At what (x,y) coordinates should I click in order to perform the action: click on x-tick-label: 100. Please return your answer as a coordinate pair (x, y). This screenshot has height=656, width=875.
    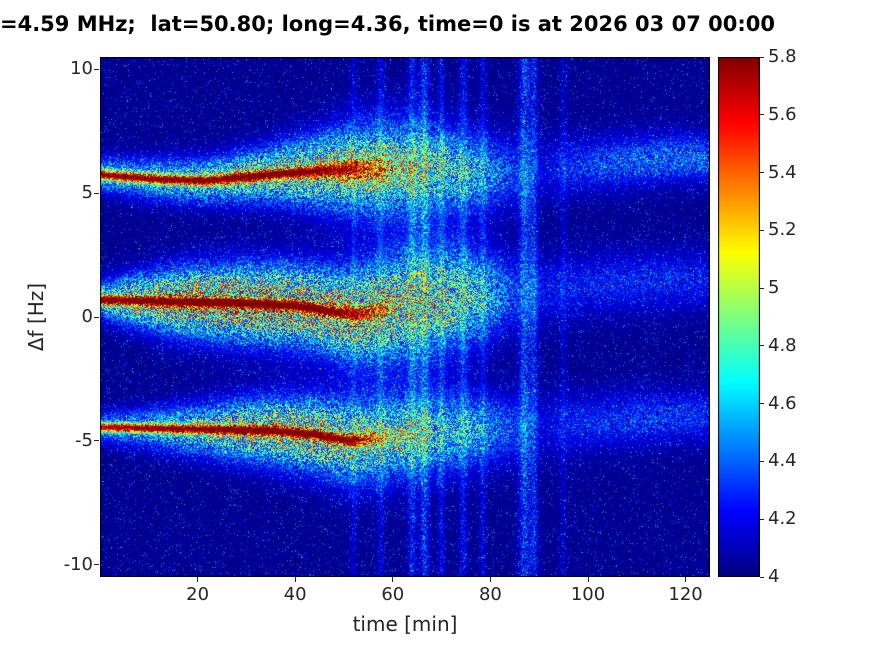
    Looking at the image, I should click on (588, 594).